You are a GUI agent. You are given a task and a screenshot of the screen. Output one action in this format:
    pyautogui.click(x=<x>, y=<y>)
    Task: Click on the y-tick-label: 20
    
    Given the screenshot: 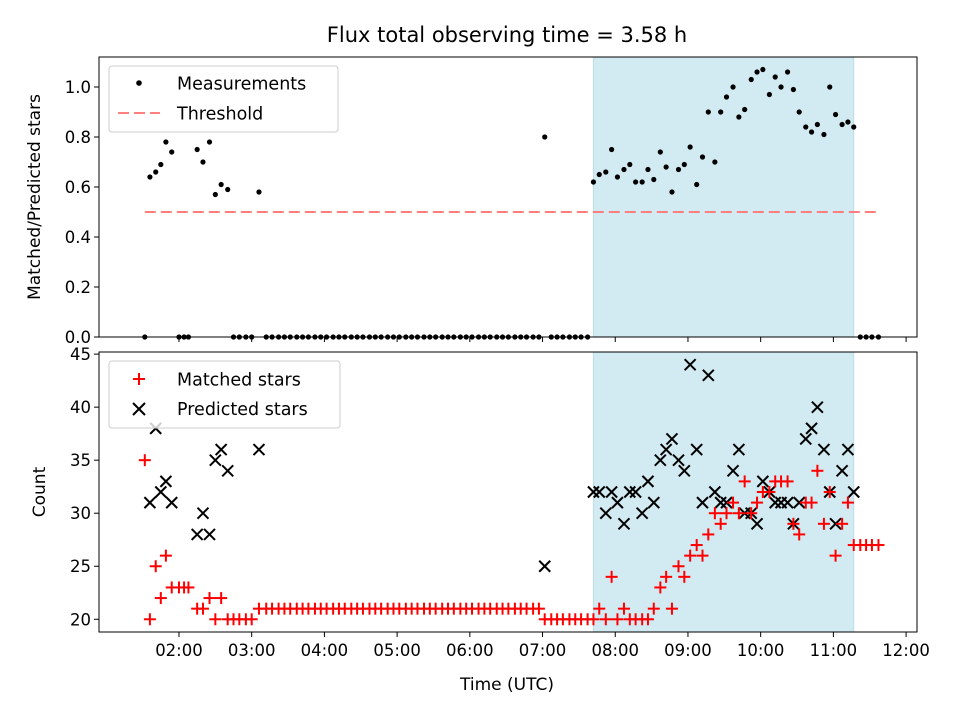 What is the action you would take?
    pyautogui.click(x=80, y=619)
    